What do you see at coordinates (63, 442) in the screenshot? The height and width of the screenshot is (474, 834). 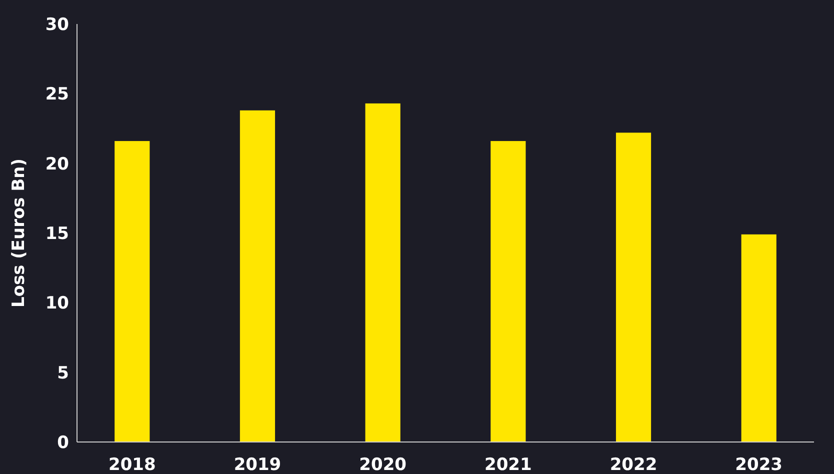 I see `y-tick-label: 0` at bounding box center [63, 442].